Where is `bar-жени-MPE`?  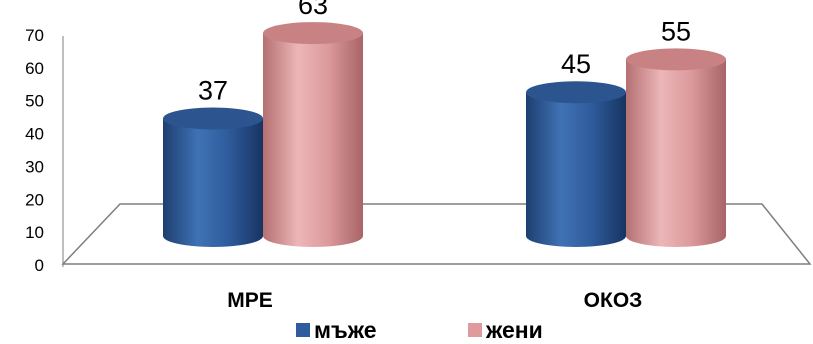
bar-жени-MPE is located at coordinates (313, 135).